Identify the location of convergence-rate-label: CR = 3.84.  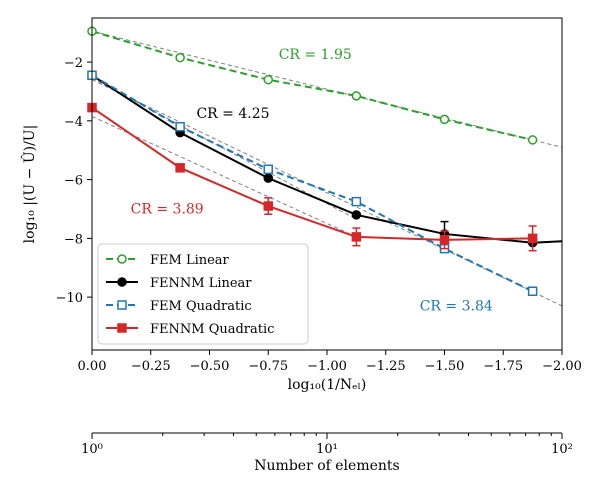
(456, 306).